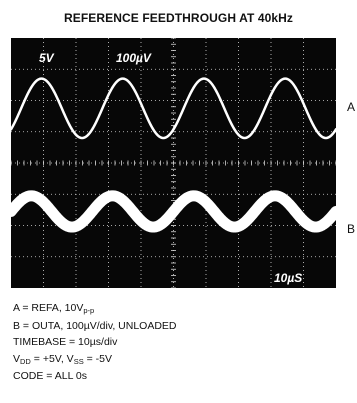 This screenshot has height=403, width=357. I want to click on note-channel-b: B = OUTA, 100µV/div, UNLOADED, so click(95, 325).